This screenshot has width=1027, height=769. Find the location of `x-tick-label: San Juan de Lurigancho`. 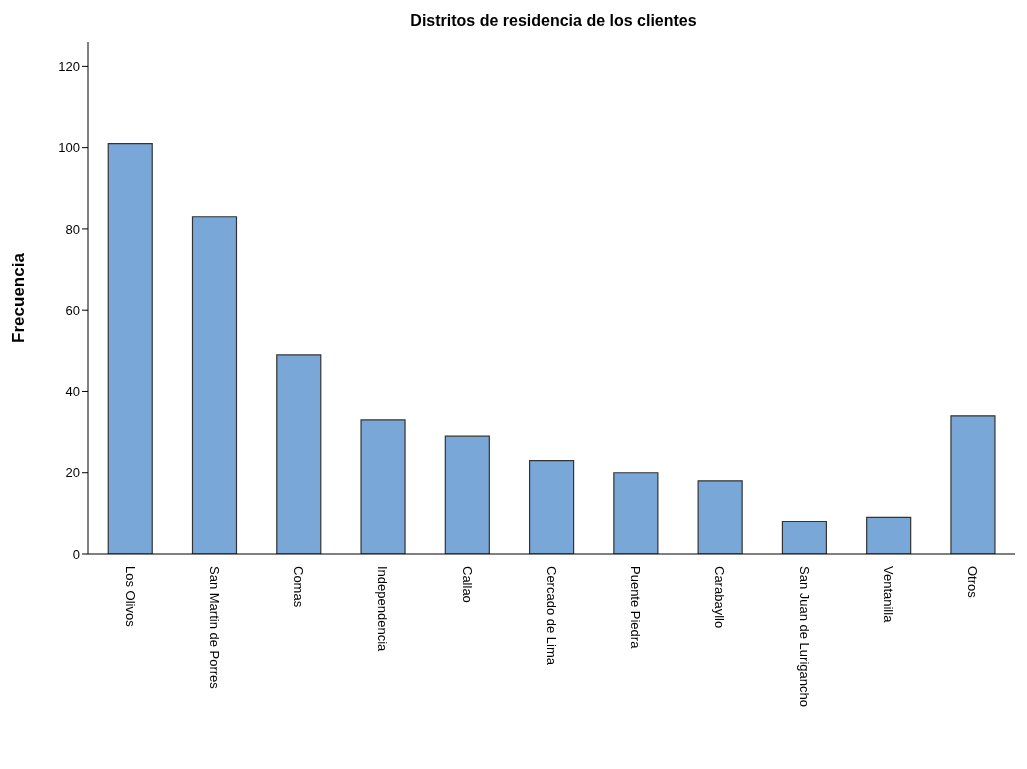

x-tick-label: San Juan de Lurigancho is located at coordinates (804, 636).